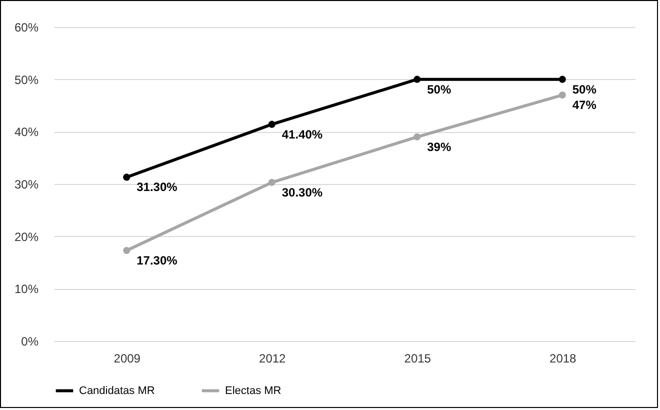 This screenshot has height=410, width=660. Describe the element at coordinates (26, 27) in the screenshot. I see `y-tick-label: 60%` at that location.